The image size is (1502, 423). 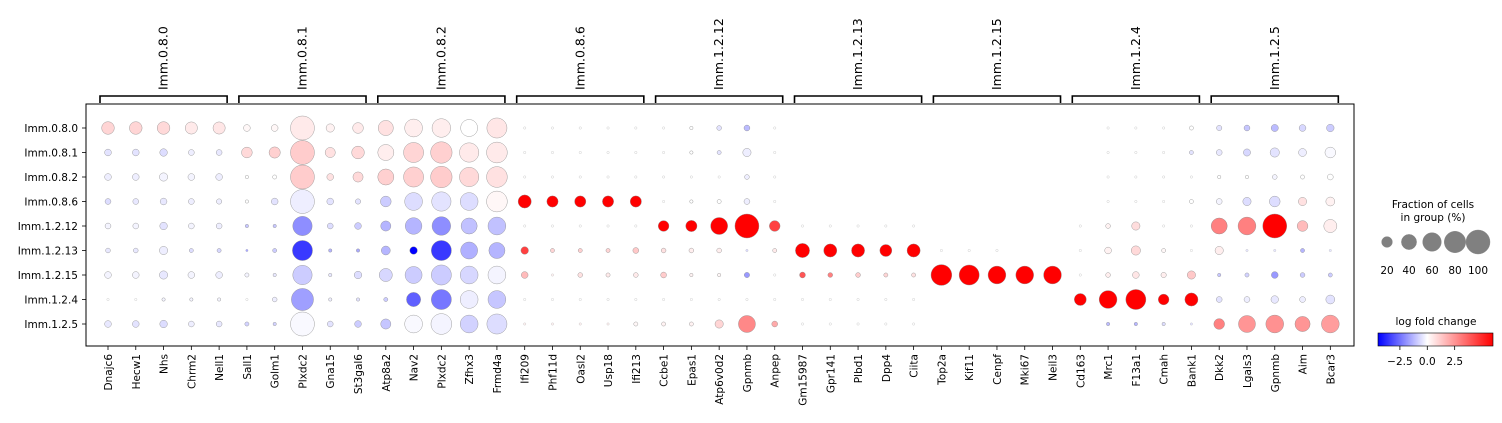 What do you see at coordinates (942, 370) in the screenshot?
I see `x-tick-label: Top2a` at bounding box center [942, 370].